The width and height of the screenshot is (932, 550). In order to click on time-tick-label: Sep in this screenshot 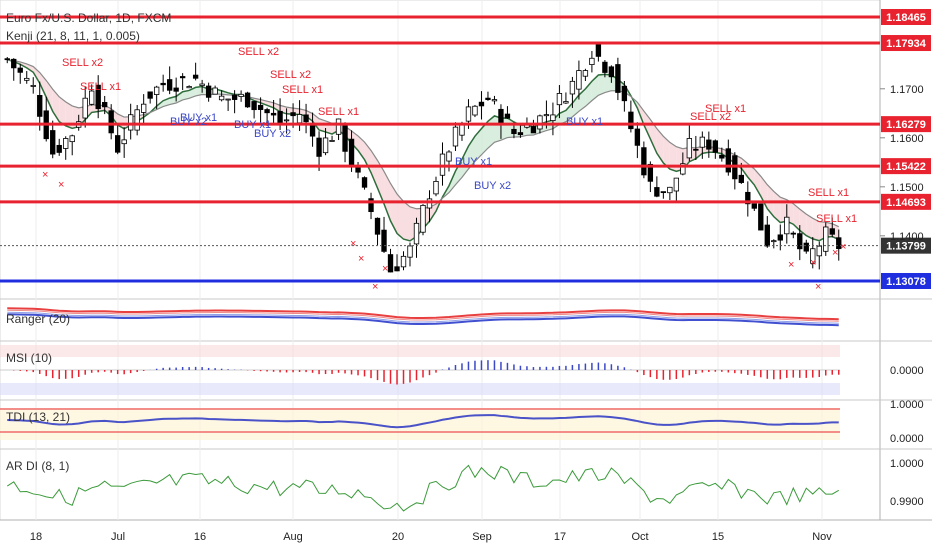, I will do `click(482, 537)`.